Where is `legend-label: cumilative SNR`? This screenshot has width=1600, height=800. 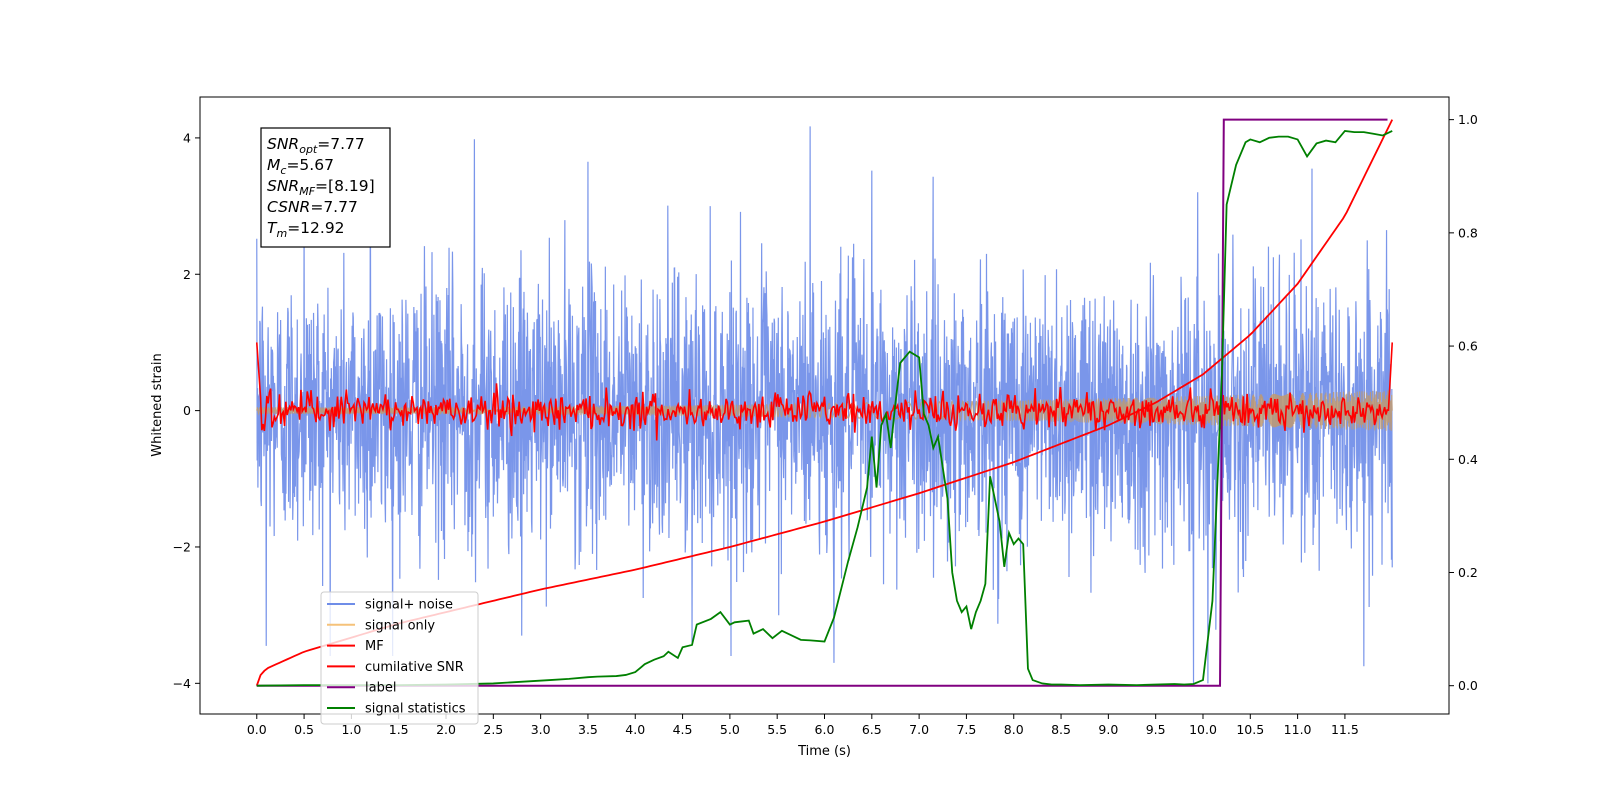 legend-label: cumilative SNR is located at coordinates (414, 667).